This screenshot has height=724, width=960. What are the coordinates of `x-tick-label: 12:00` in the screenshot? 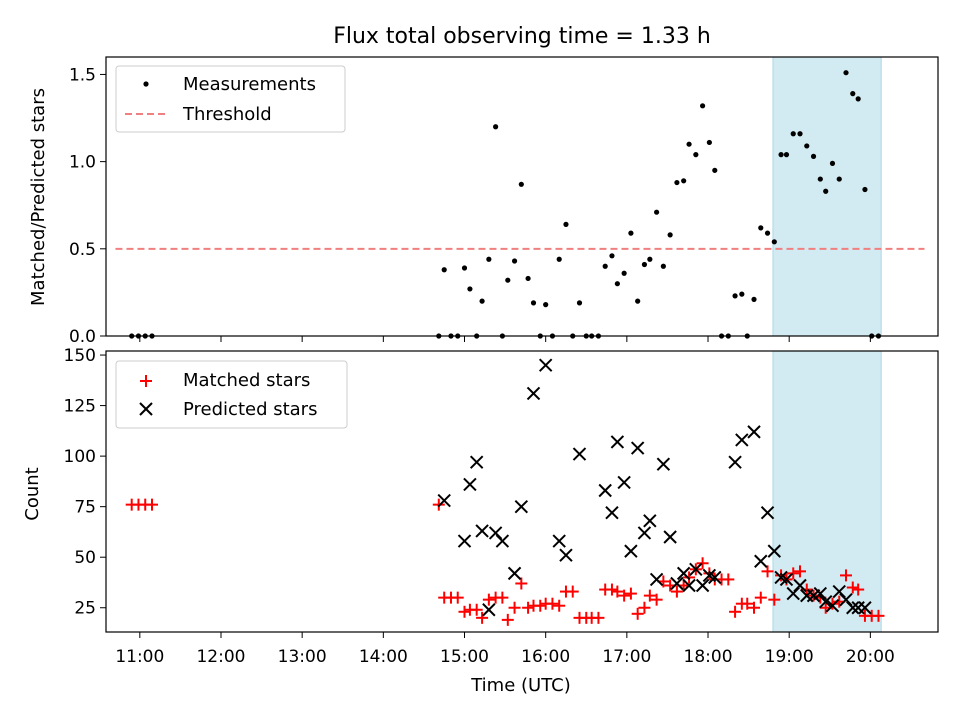 It's located at (220, 657).